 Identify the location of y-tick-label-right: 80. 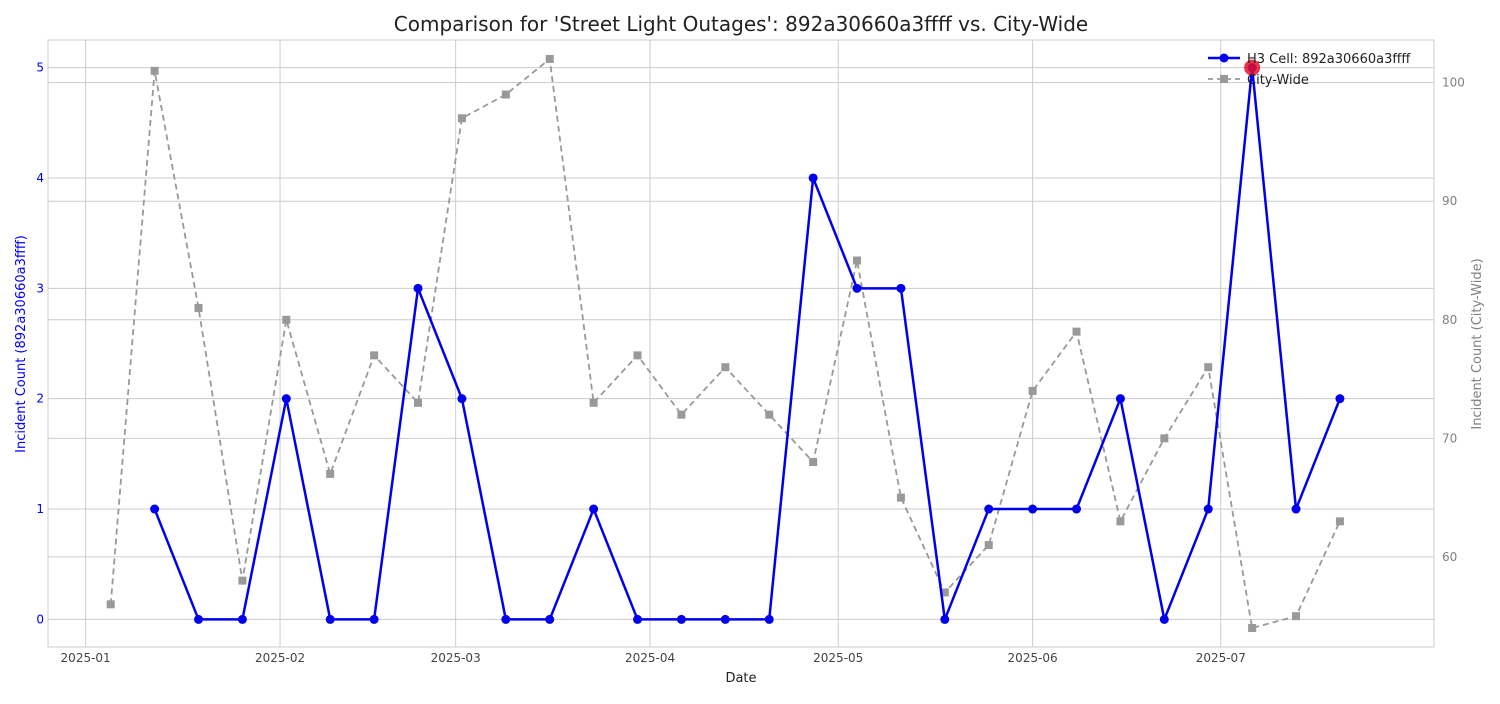
(1449, 320).